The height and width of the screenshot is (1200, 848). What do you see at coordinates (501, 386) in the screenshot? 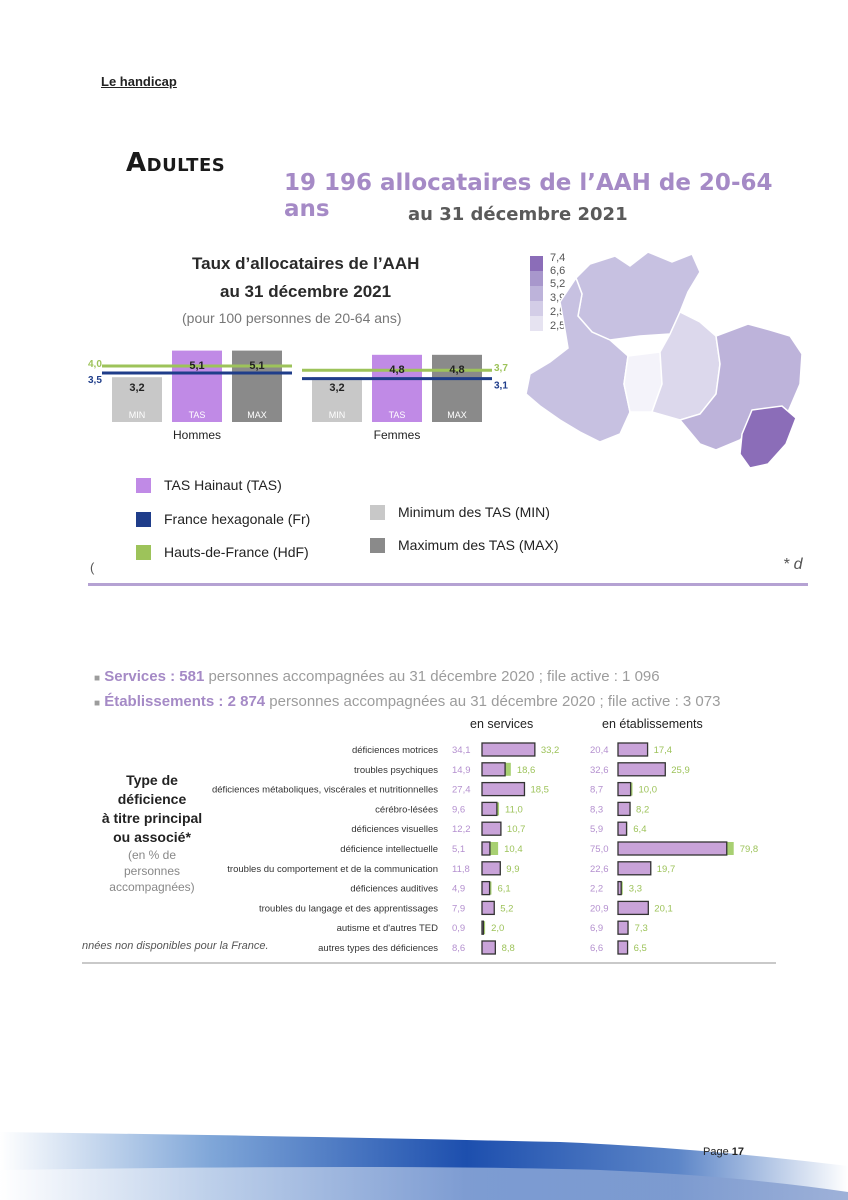
I see `fr-value-label: 3,1` at bounding box center [501, 386].